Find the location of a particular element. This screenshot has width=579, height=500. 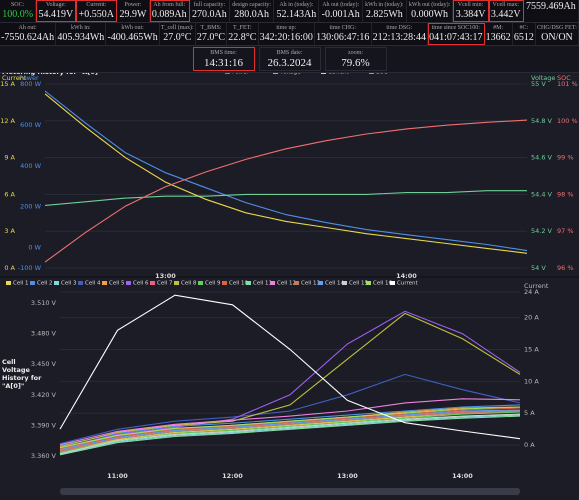

stat-value: 6512 is located at coordinates (523, 37).